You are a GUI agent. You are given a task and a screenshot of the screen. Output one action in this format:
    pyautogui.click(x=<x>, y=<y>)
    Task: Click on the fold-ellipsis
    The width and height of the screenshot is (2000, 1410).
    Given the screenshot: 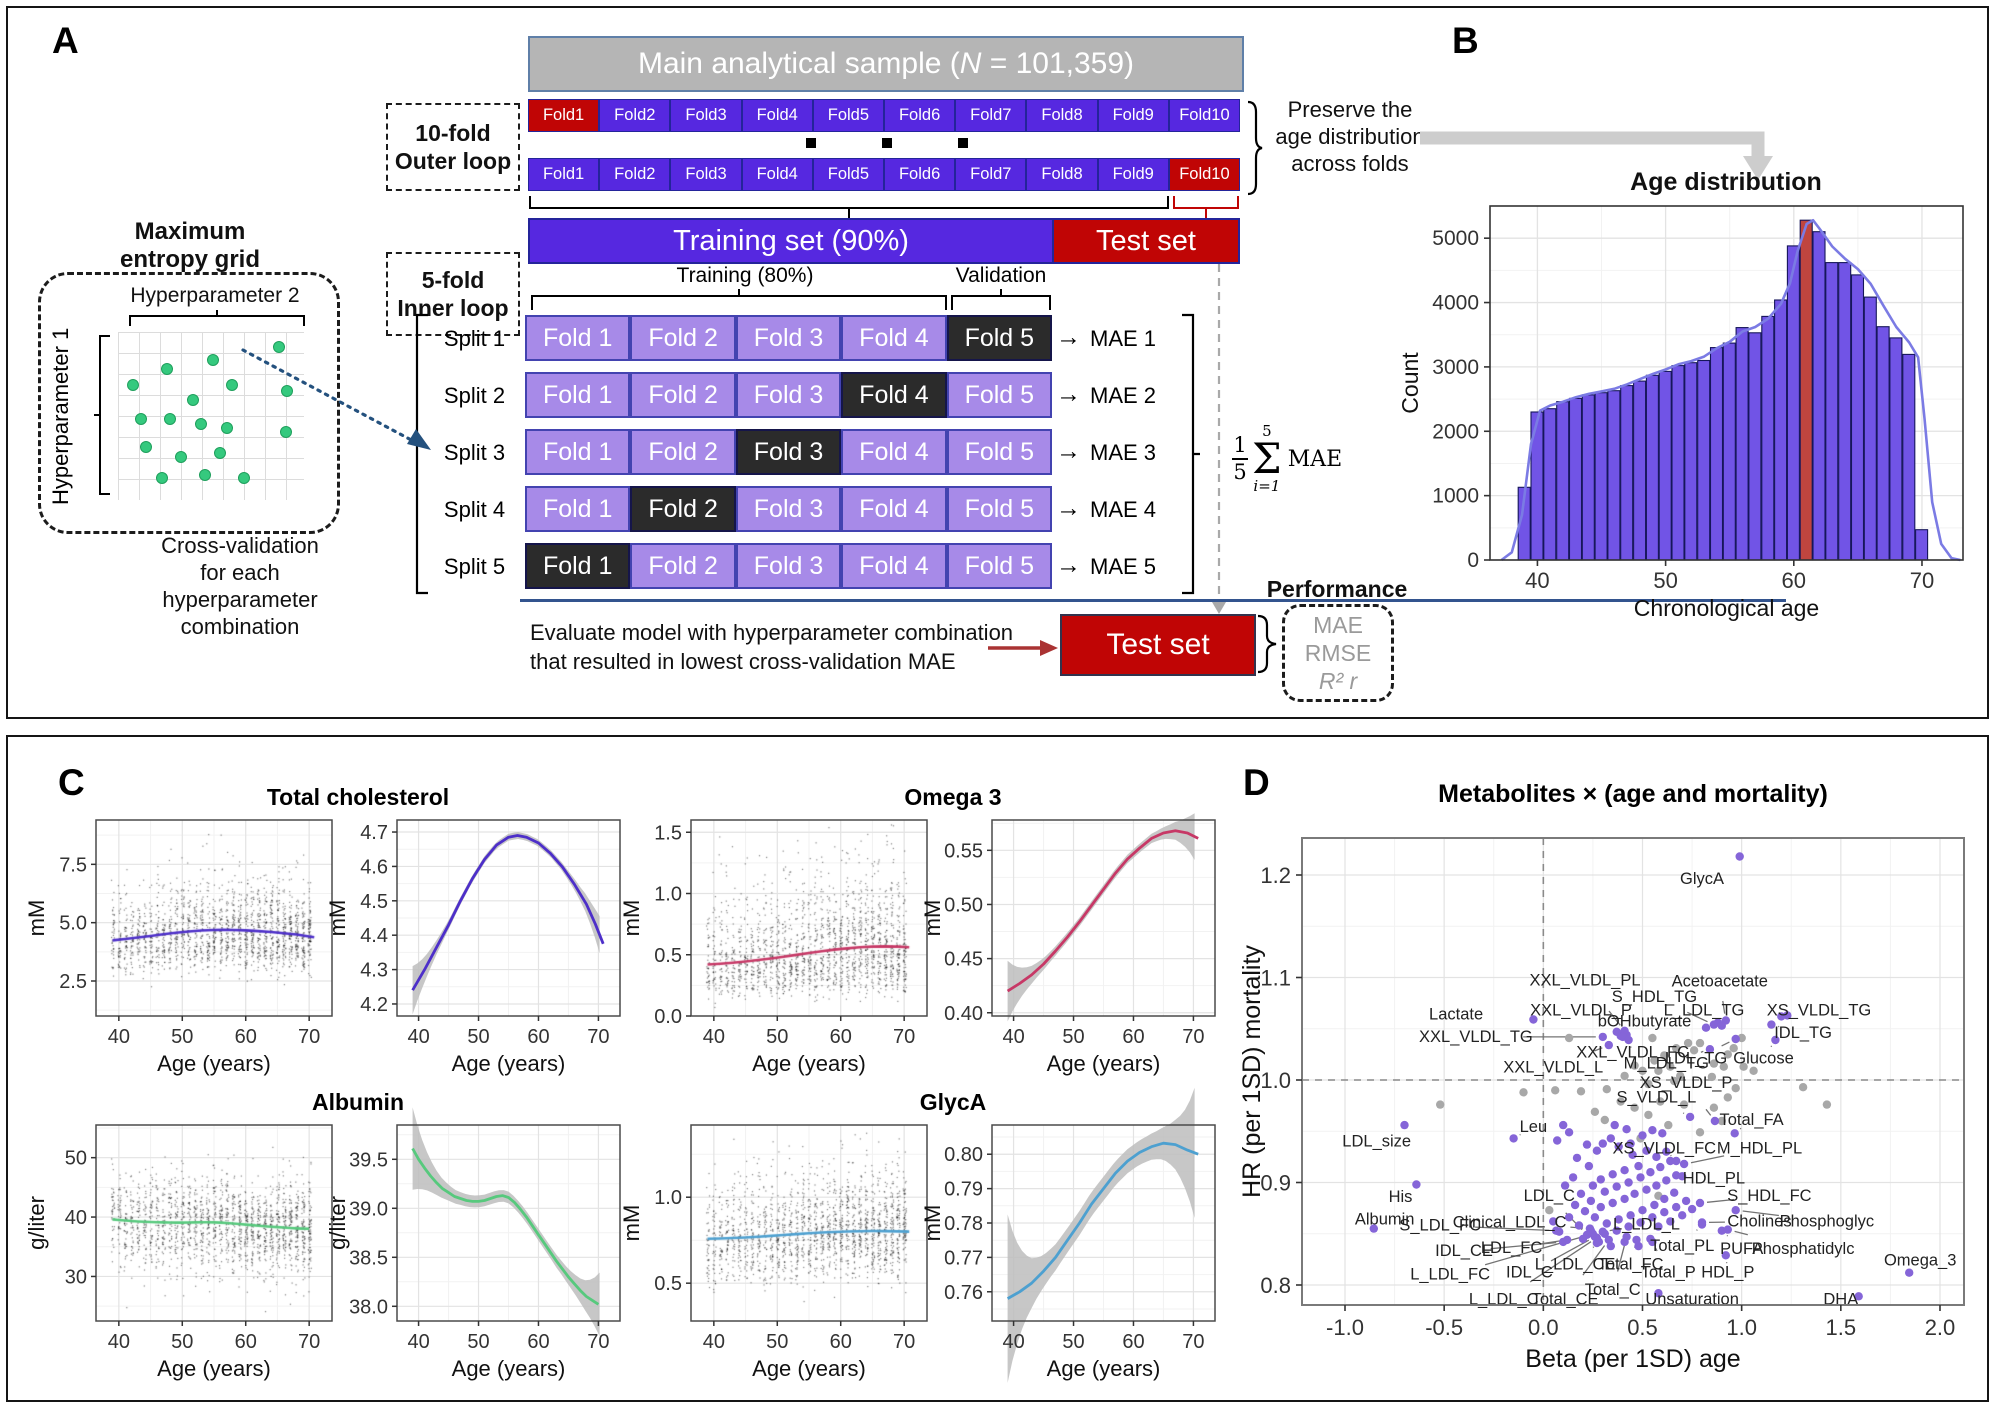 What is the action you would take?
    pyautogui.click(x=891, y=143)
    